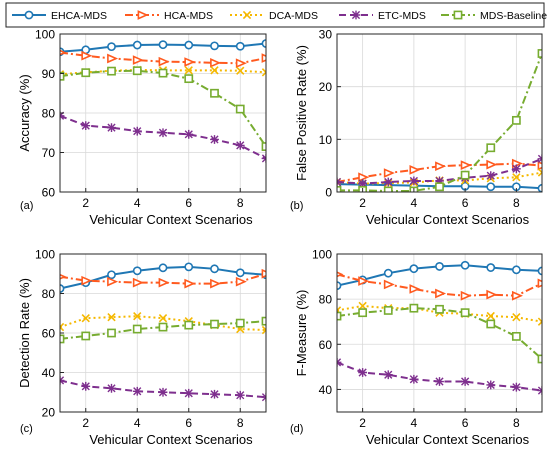 The height and width of the screenshot is (461, 550). Describe the element at coordinates (513, 16) in the screenshot. I see `legend-label-mds-baseline: MDS-Baseline` at that location.